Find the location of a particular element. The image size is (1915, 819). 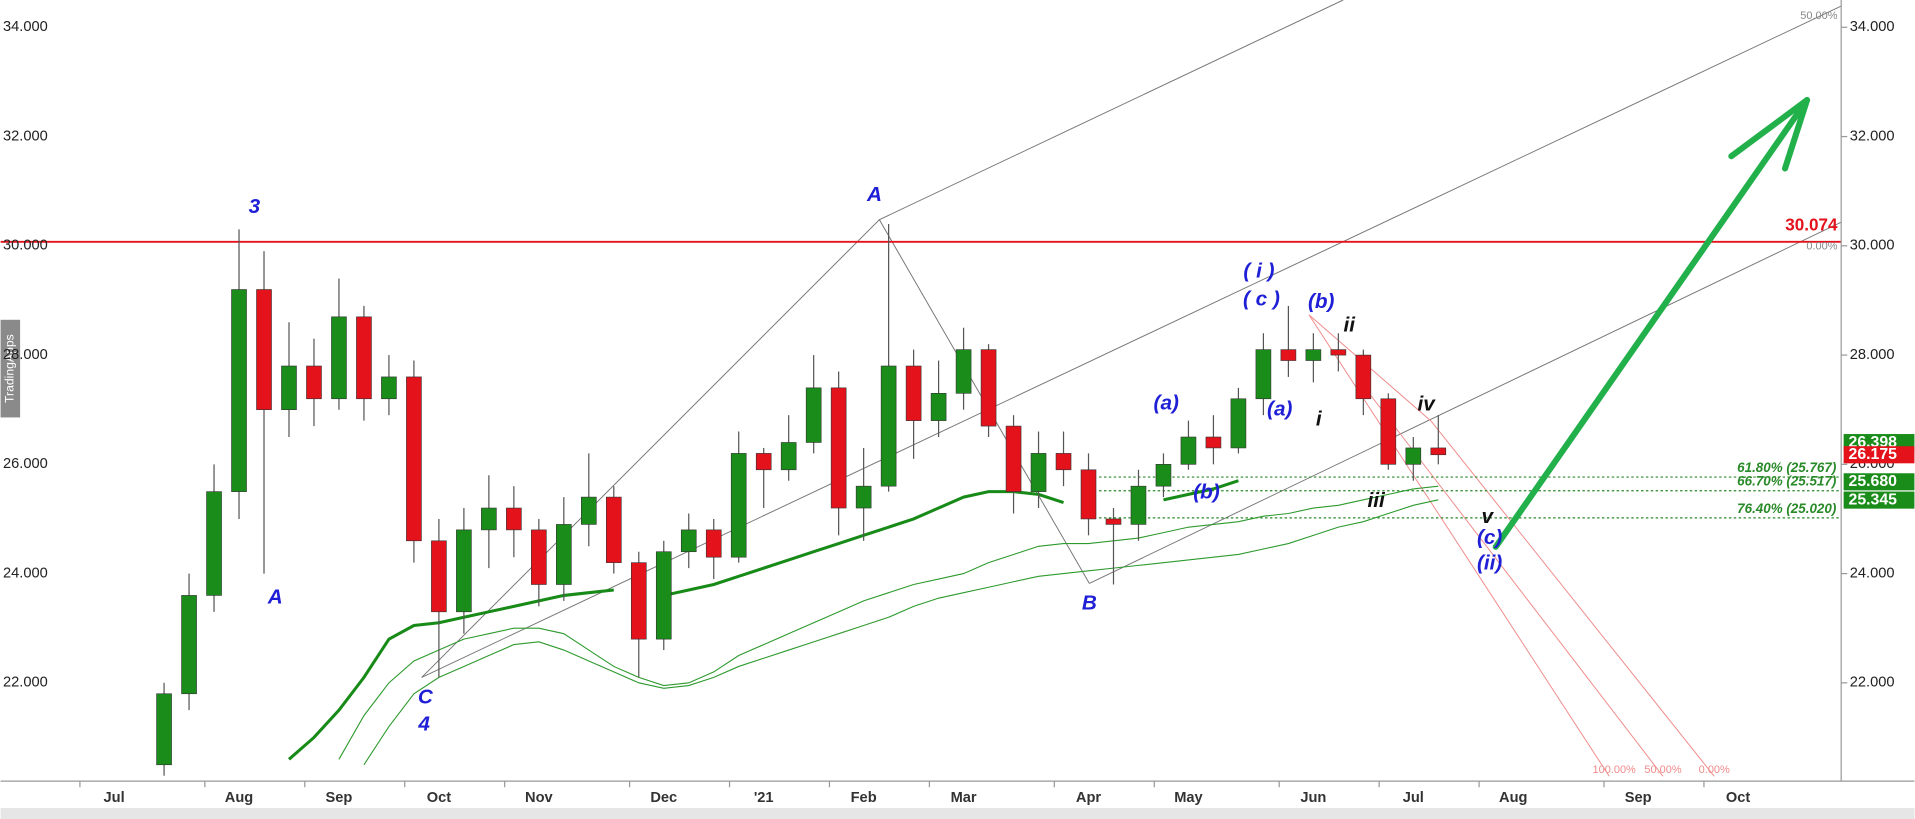

watermark-bg is located at coordinates (10, 368).